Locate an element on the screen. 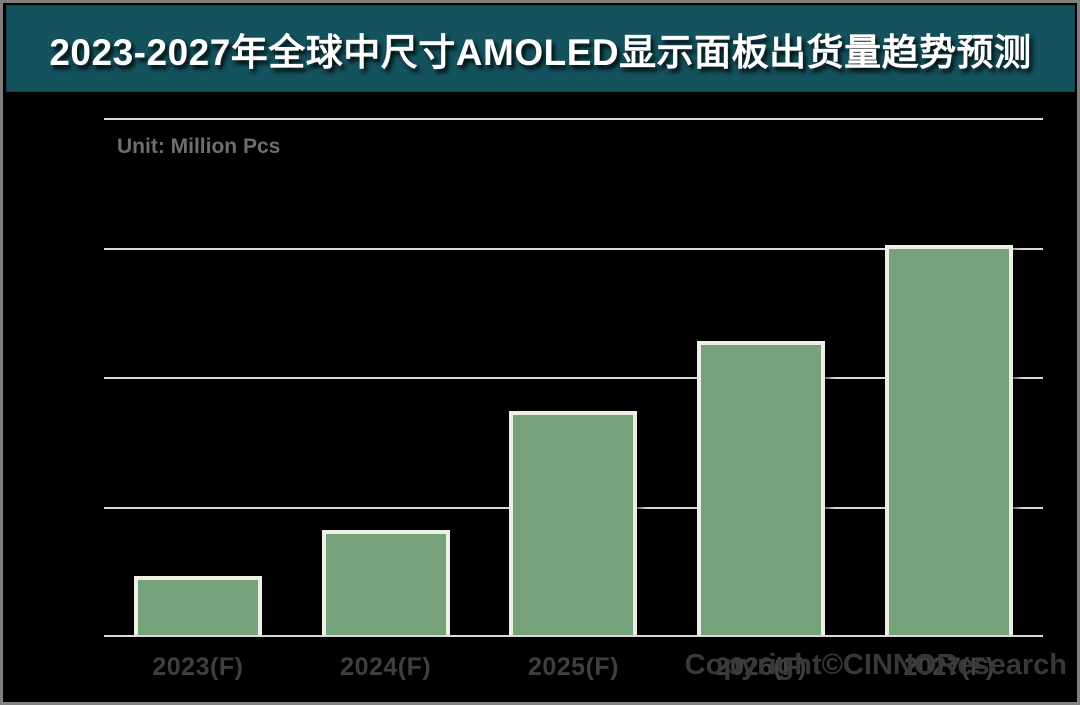  x-axis-labels: 2023(F) 2024(F) 2025(F) 2026(F) 2027(F) is located at coordinates (573, 667).